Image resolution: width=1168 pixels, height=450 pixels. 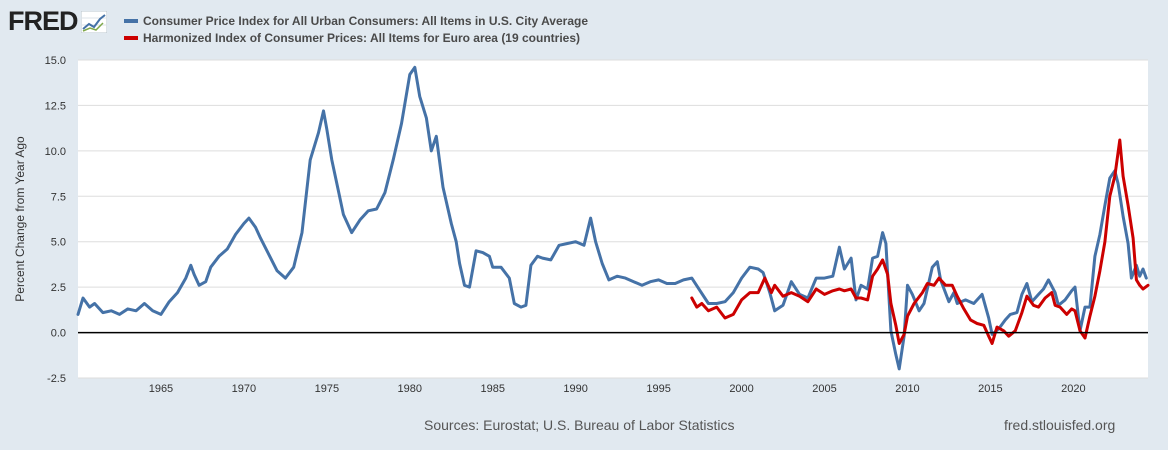 What do you see at coordinates (20, 219) in the screenshot?
I see `y-axis-title: Percent Change from Year Ago` at bounding box center [20, 219].